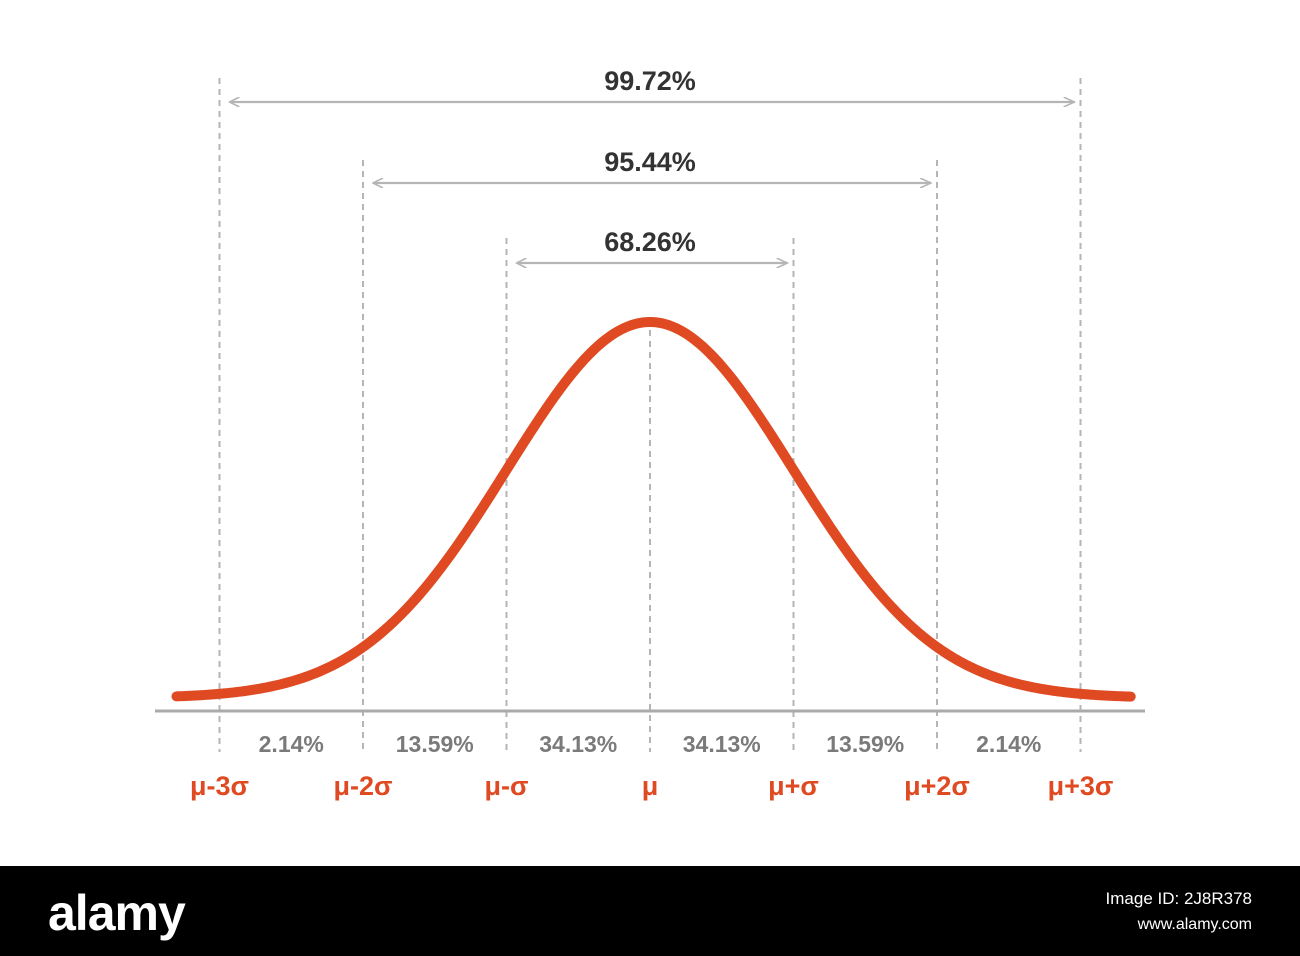  What do you see at coordinates (1081, 786) in the screenshot?
I see `sigma-tick-label: μ+3σ` at bounding box center [1081, 786].